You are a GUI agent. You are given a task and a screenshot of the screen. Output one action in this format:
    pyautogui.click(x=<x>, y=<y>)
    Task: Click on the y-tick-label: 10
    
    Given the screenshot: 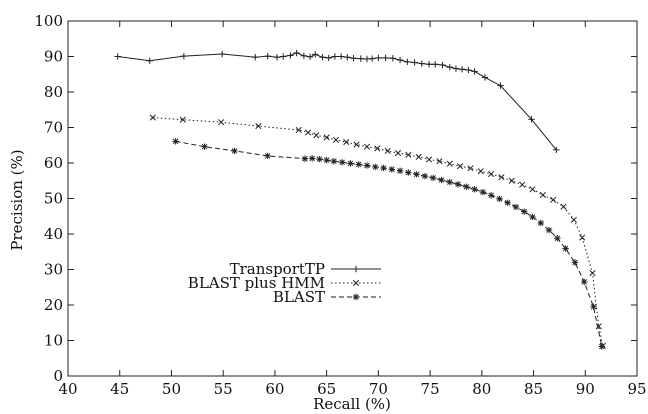 What is the action you would take?
    pyautogui.click(x=53, y=341)
    